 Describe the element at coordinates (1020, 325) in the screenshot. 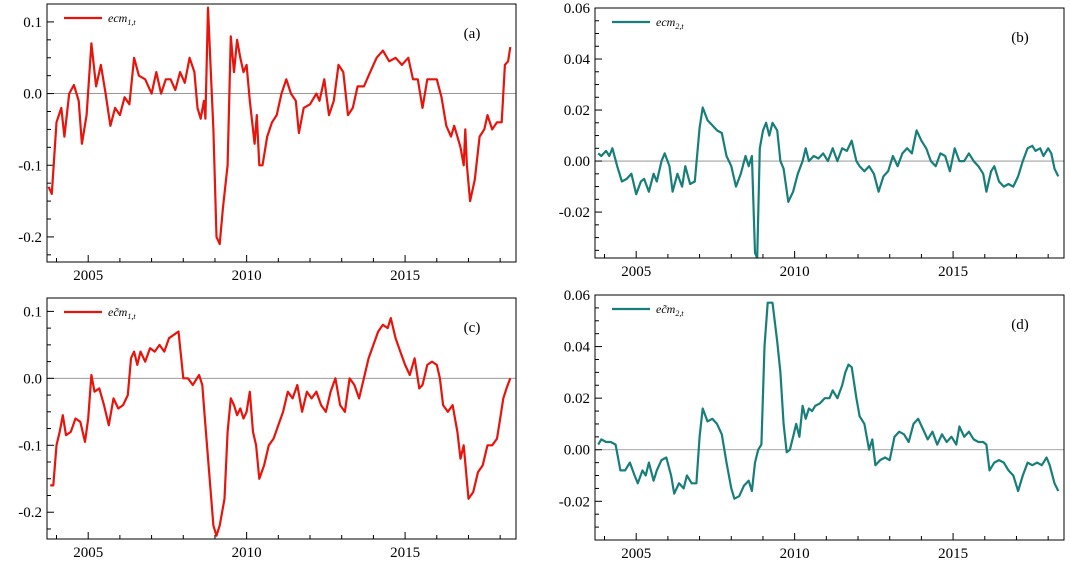

I see `panel-label: (d)` at that location.